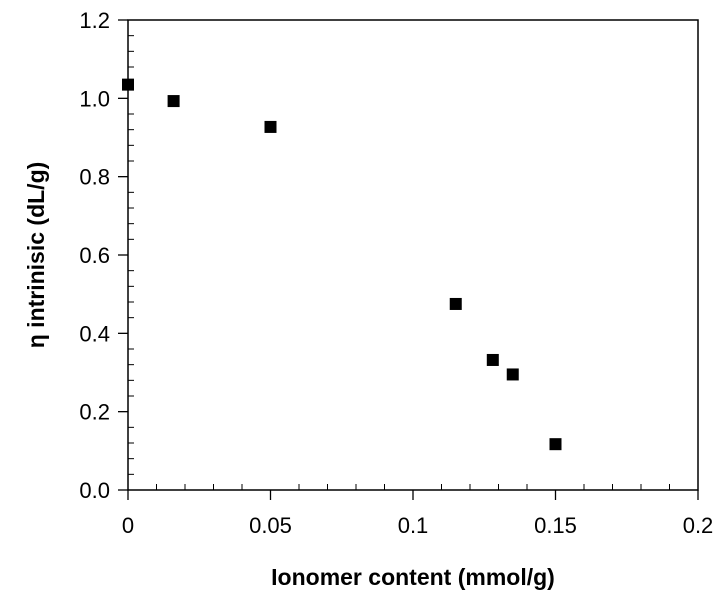 The image size is (722, 602). I want to click on x-tick-label: 0, so click(128, 525).